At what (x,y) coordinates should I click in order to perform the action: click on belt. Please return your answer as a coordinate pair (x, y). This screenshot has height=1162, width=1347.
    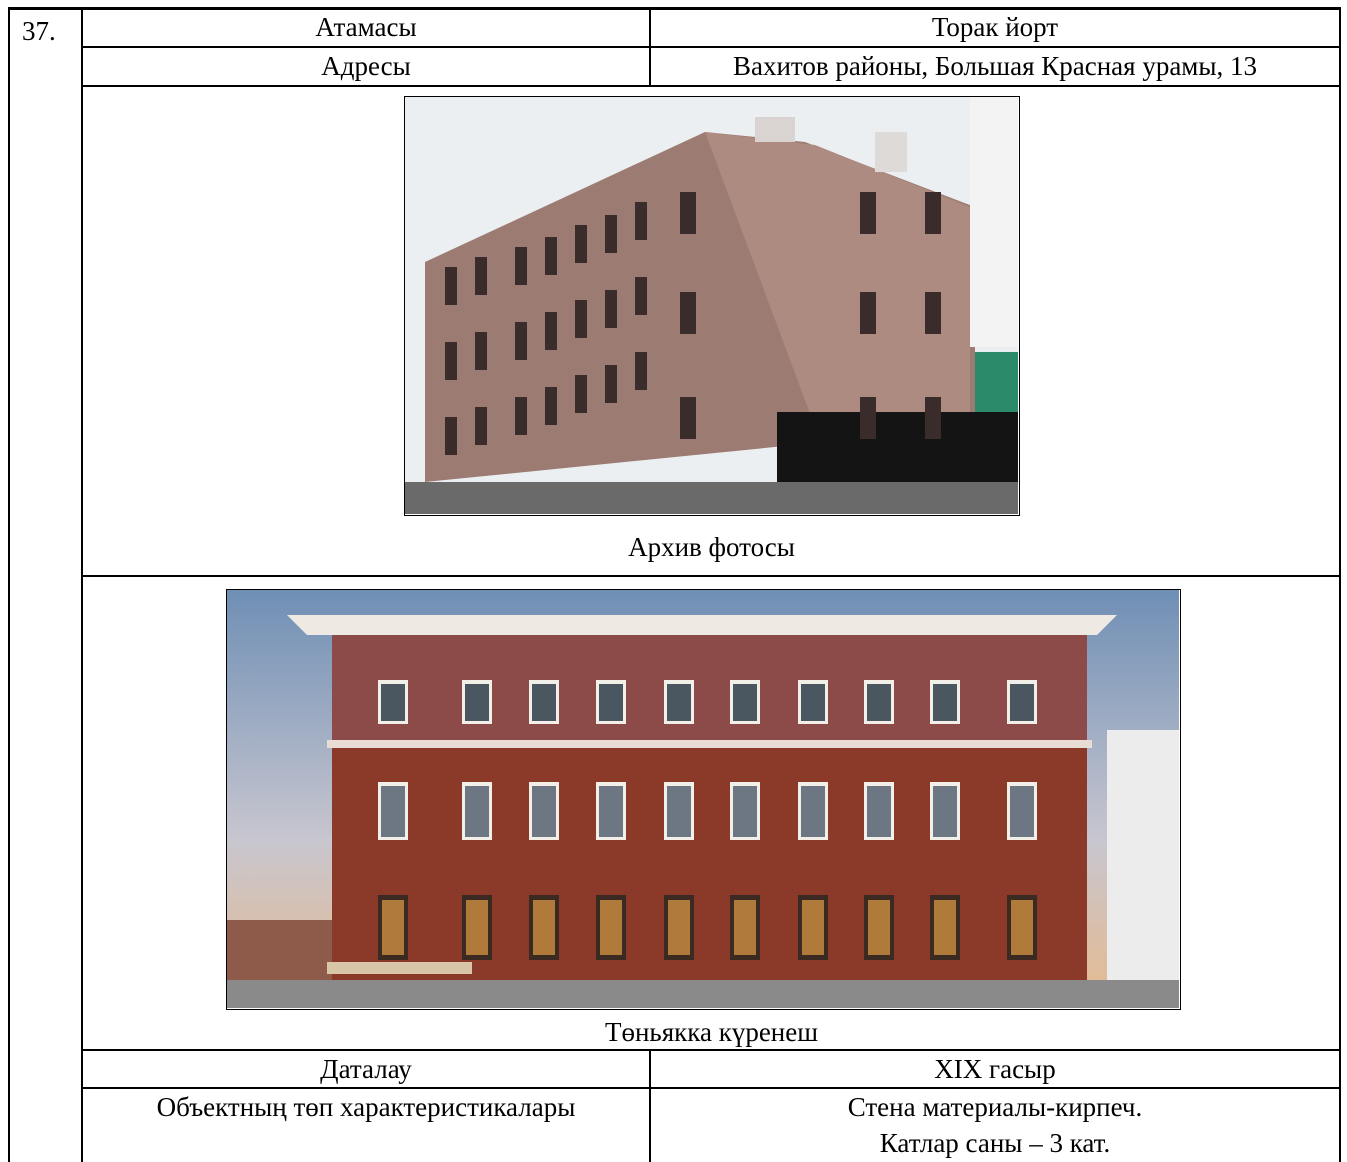
    Looking at the image, I should click on (709, 744).